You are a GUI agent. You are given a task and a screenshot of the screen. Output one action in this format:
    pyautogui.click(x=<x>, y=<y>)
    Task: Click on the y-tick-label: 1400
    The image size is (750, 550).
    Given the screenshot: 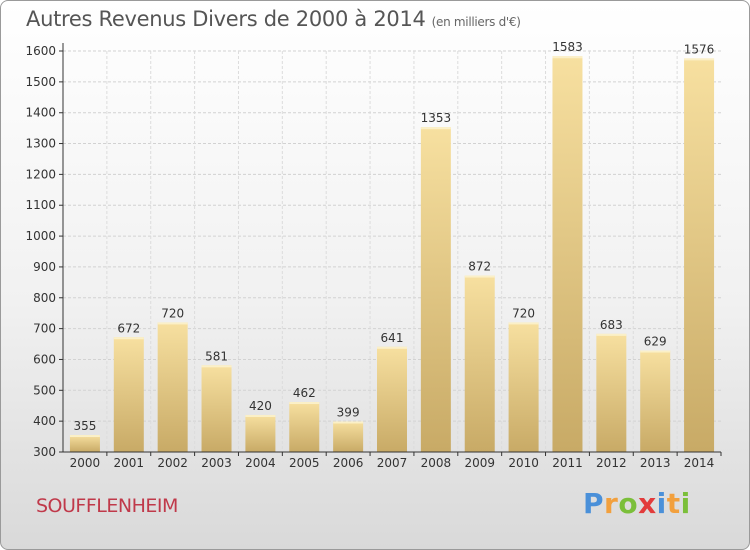 What is the action you would take?
    pyautogui.click(x=40, y=113)
    